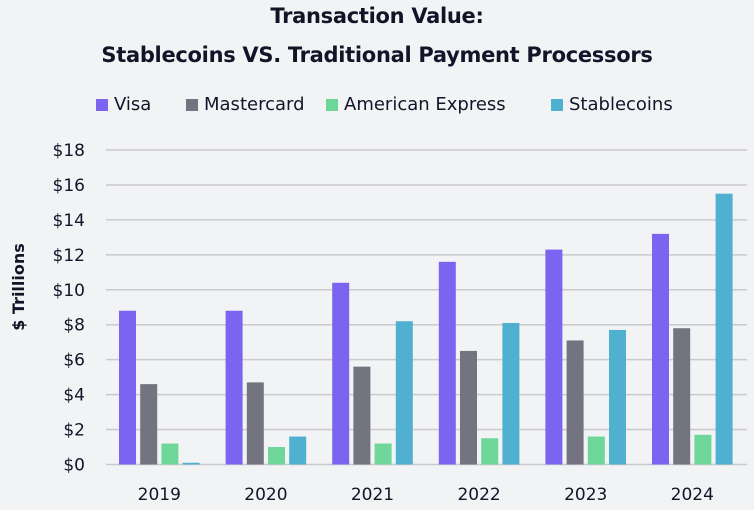 The height and width of the screenshot is (510, 754). Describe the element at coordinates (585, 495) in the screenshot. I see `x-tick-label: 2023` at that location.